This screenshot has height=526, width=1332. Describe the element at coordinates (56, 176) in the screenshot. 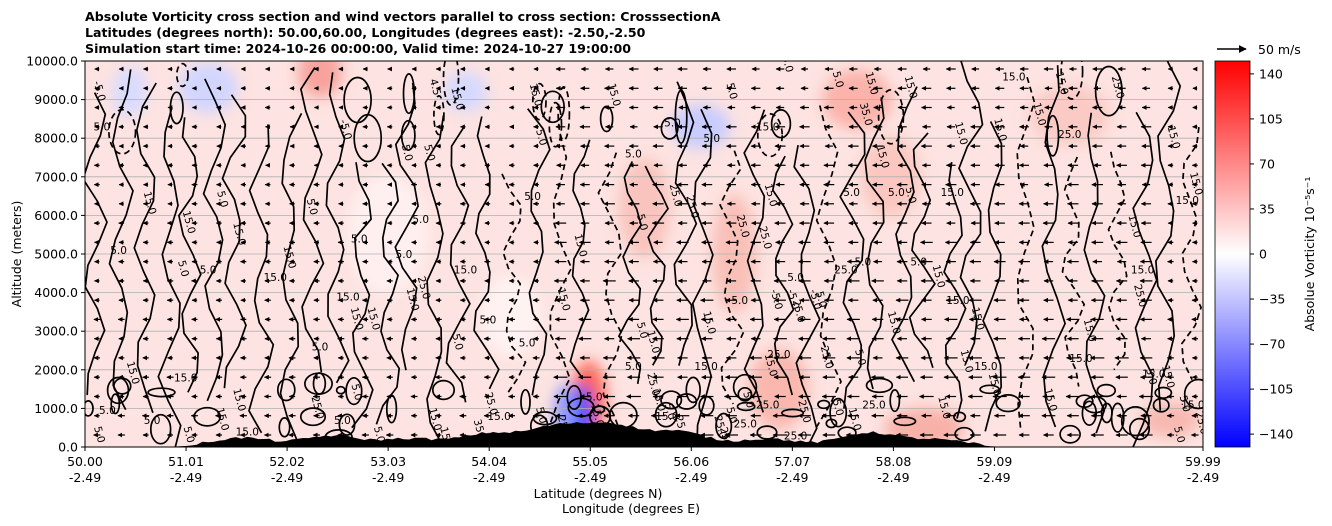

I see `y-tick-label: 7000.0` at that location.